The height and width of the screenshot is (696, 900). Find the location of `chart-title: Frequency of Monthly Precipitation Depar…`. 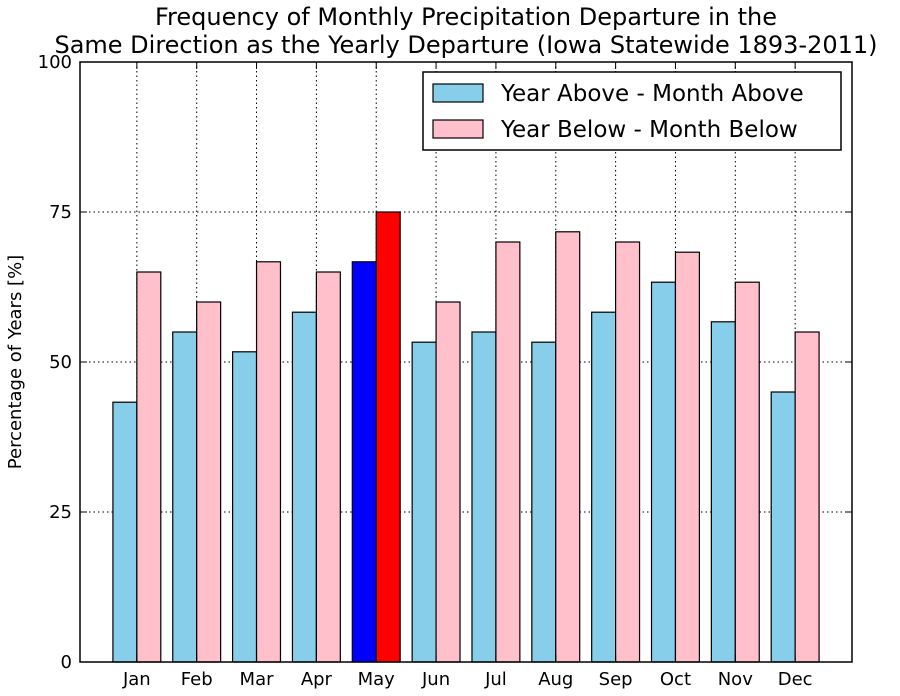

chart-title: Frequency of Monthly Precipitation Depar… is located at coordinates (465, 31).